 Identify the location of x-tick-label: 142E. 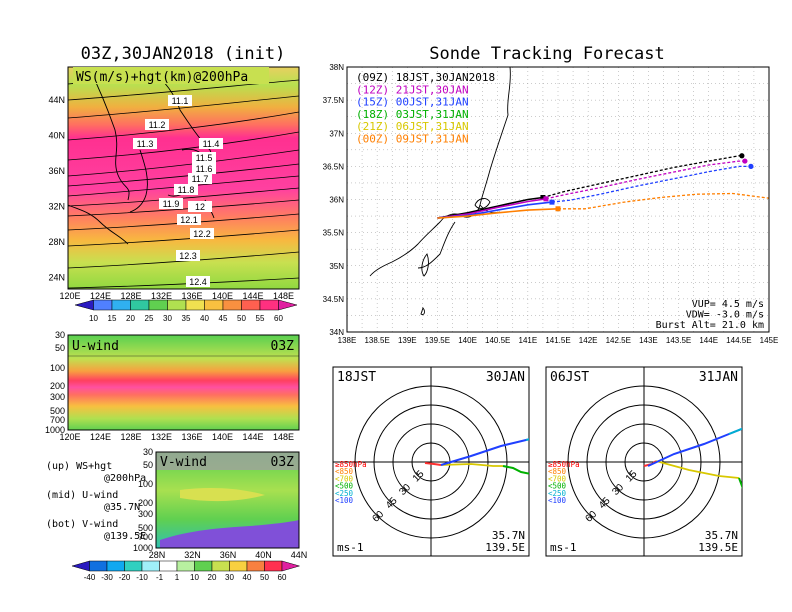
(588, 340).